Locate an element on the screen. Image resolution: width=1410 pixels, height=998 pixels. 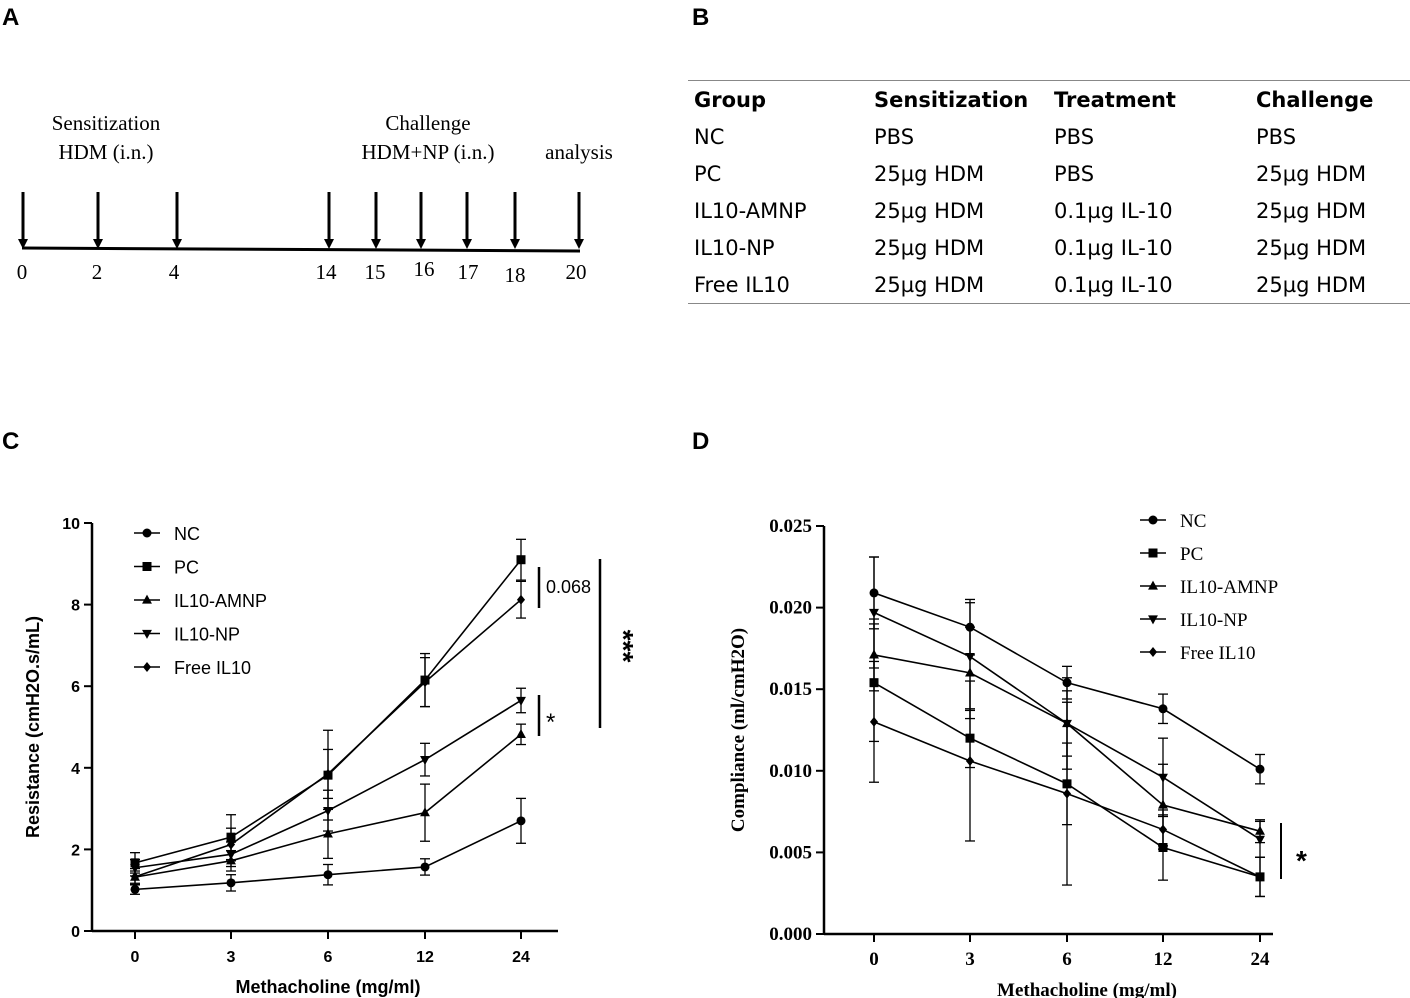
y-tick-label: 0 is located at coordinates (75, 932).